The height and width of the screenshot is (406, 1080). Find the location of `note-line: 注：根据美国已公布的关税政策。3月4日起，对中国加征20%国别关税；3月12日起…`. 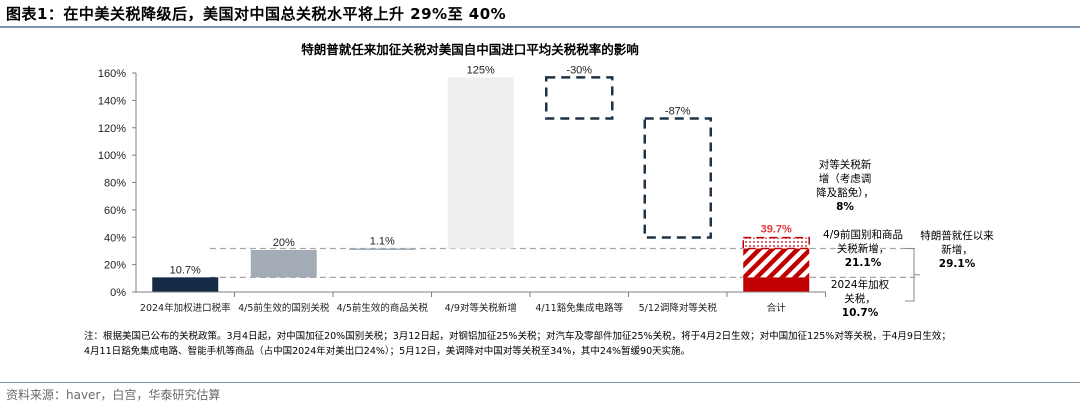

note-line: 注：根据美国已公布的关税政策。3月4日起，对中国加征20%国别关税；3月12日起… is located at coordinates (517, 336).